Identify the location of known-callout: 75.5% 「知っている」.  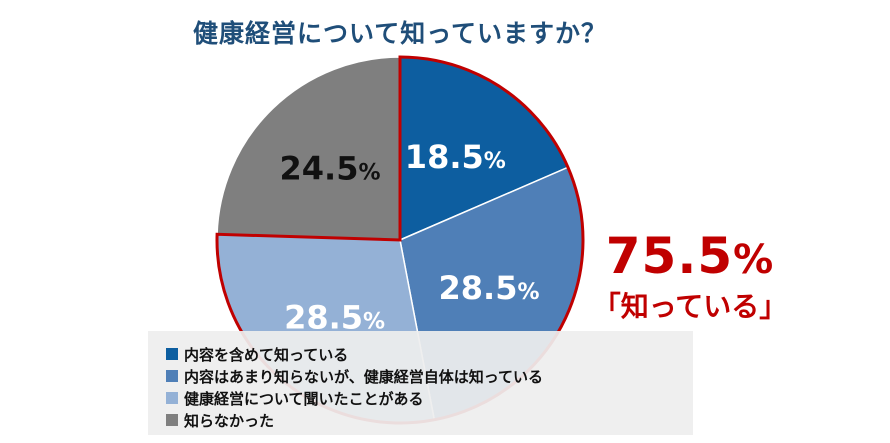
(690, 276).